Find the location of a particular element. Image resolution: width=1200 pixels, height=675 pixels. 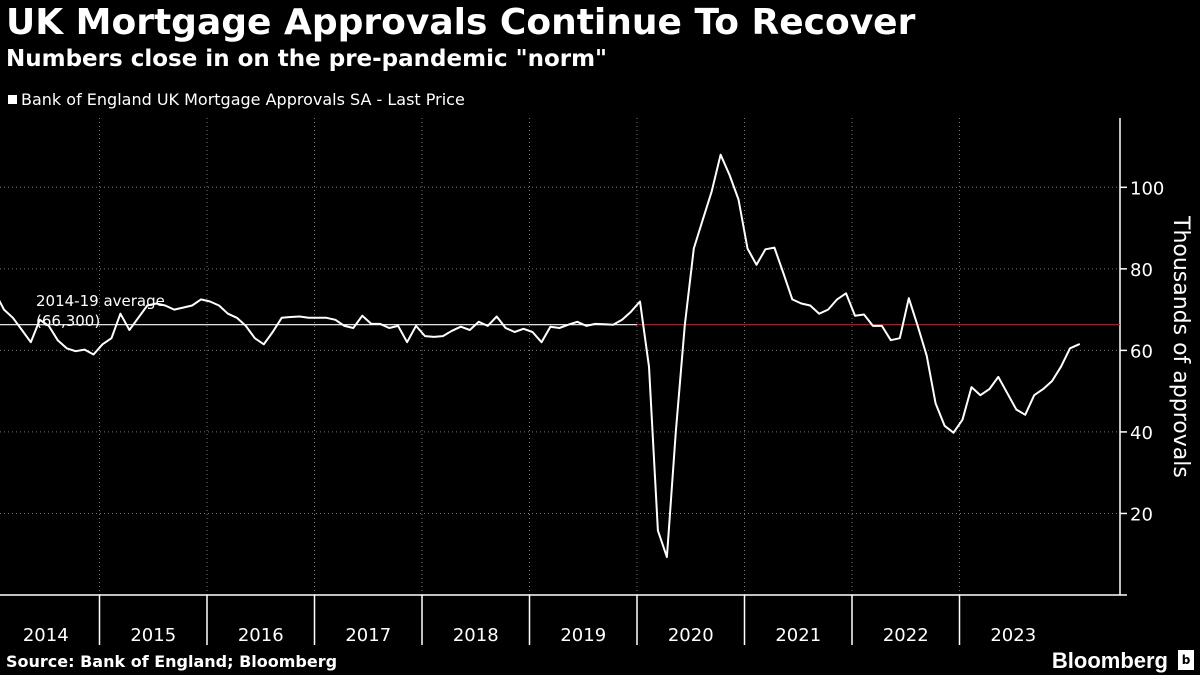

y-tick-label-60: 60 is located at coordinates (1141, 351).